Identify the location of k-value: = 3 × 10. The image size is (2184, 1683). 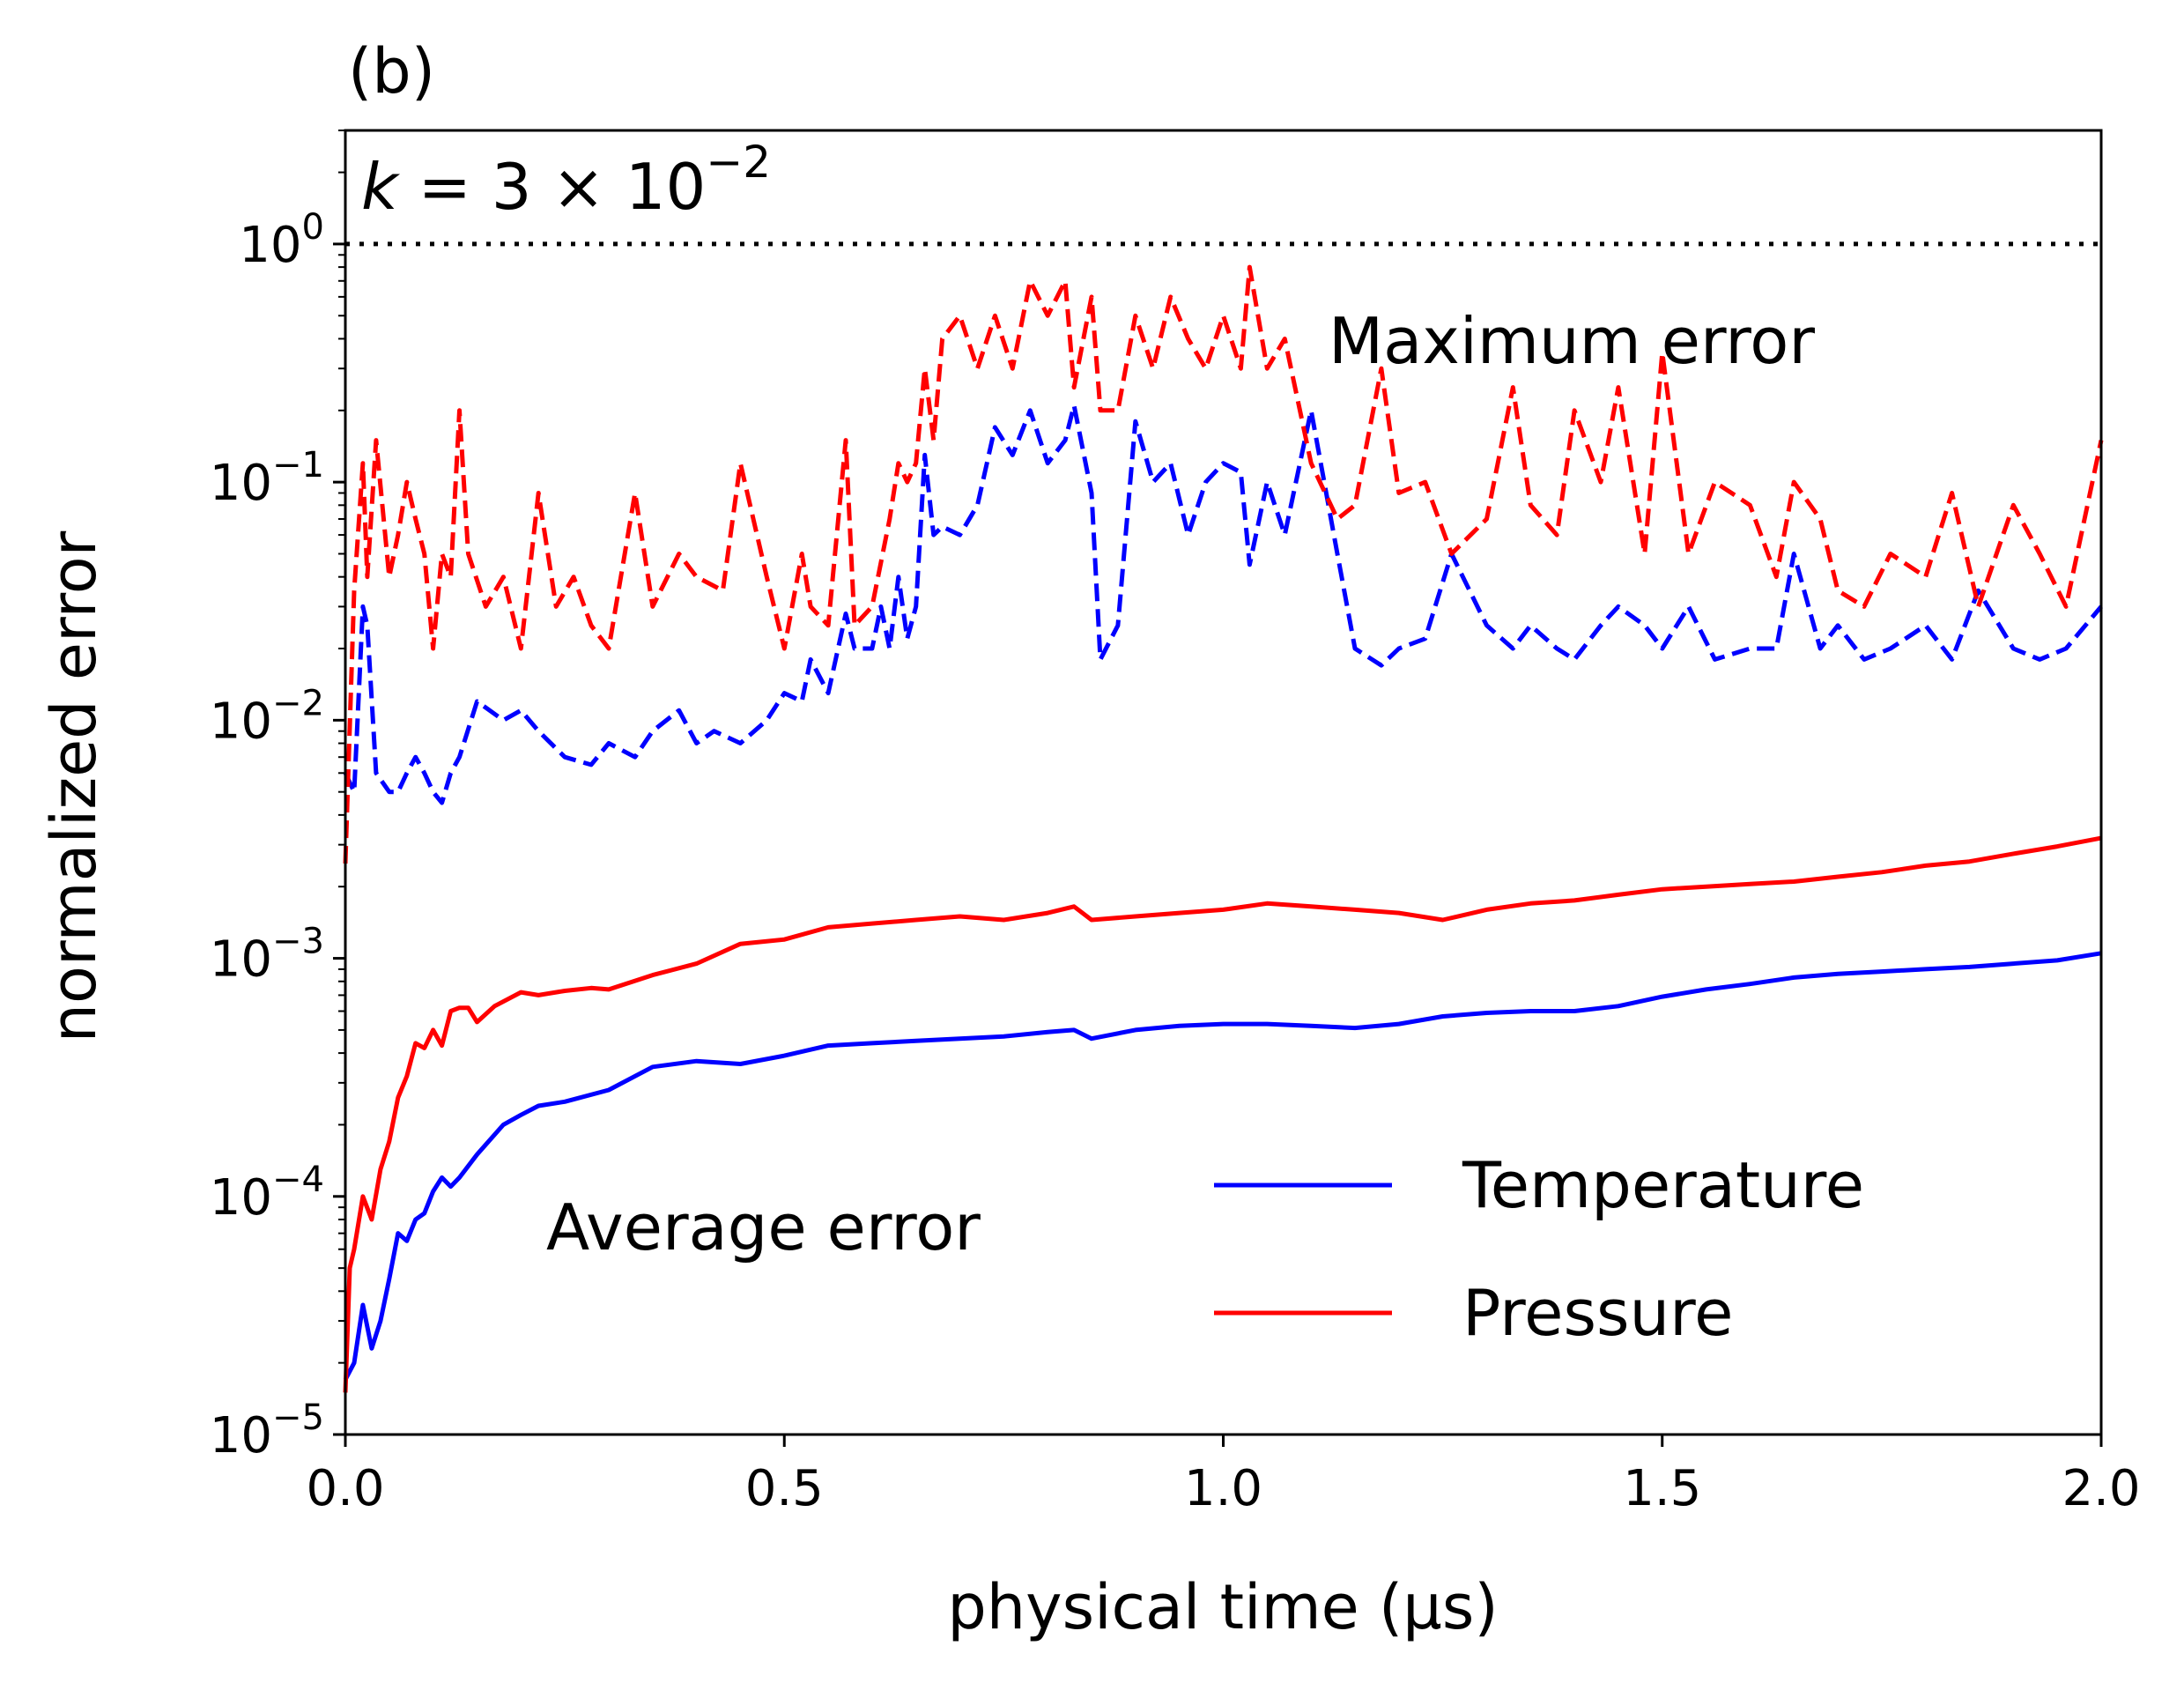
(552, 187).